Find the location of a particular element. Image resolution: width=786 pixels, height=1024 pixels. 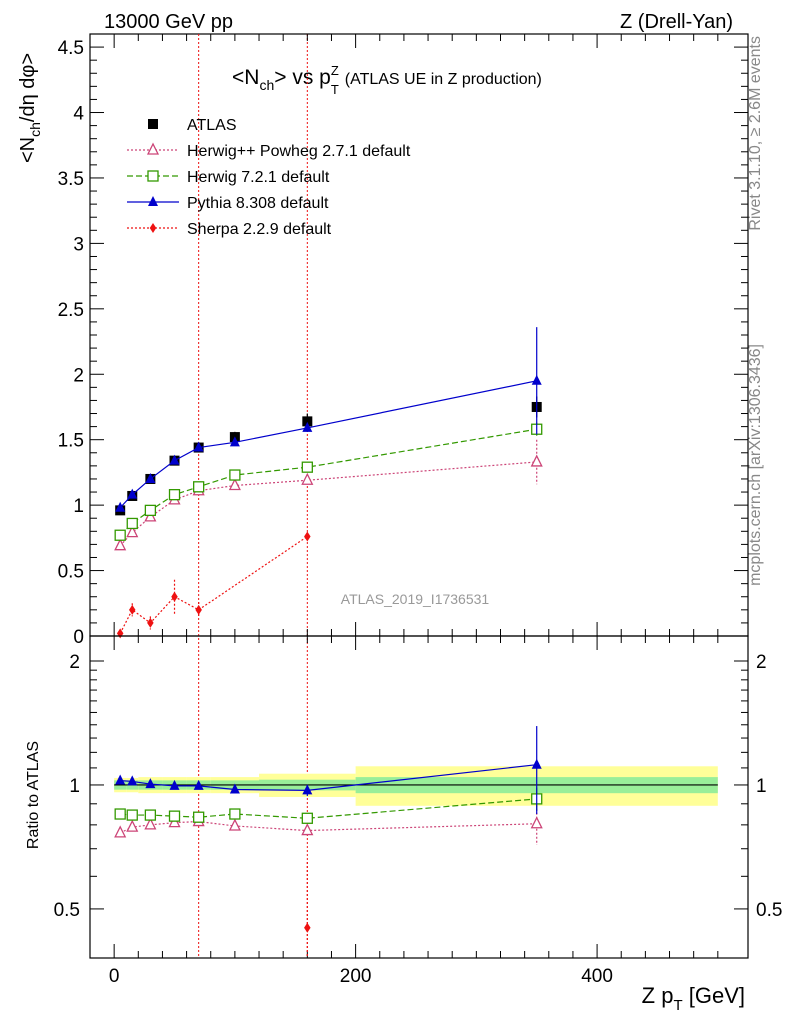

chart-title-main: <N is located at coordinates (245, 77).